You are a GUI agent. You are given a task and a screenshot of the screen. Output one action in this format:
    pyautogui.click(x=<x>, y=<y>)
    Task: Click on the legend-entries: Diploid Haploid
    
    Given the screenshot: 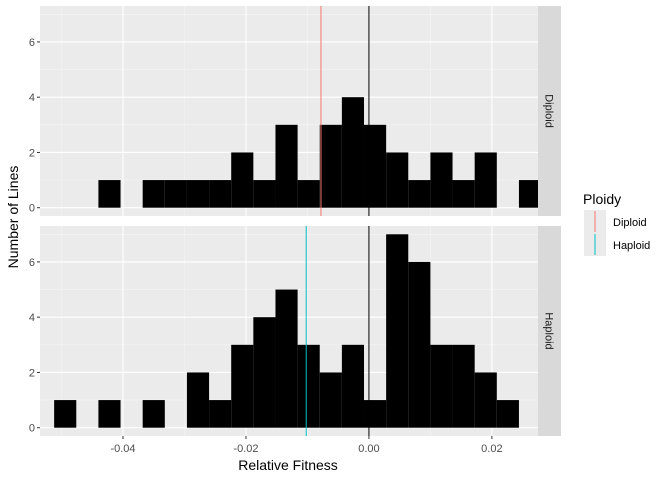 What is the action you would take?
    pyautogui.click(x=617, y=233)
    